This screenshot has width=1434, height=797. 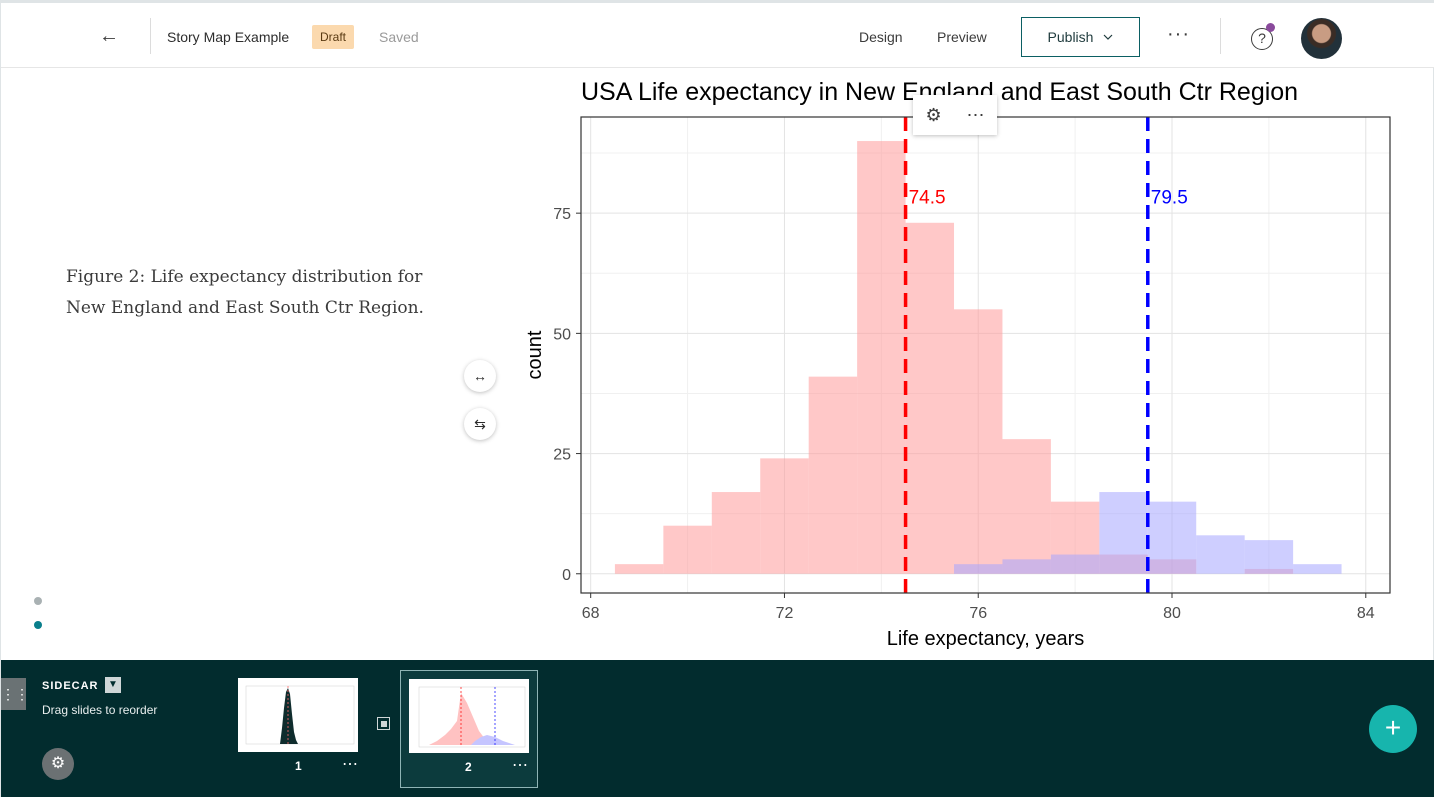 I want to click on x-tick-label: 80, so click(x=1172, y=613).